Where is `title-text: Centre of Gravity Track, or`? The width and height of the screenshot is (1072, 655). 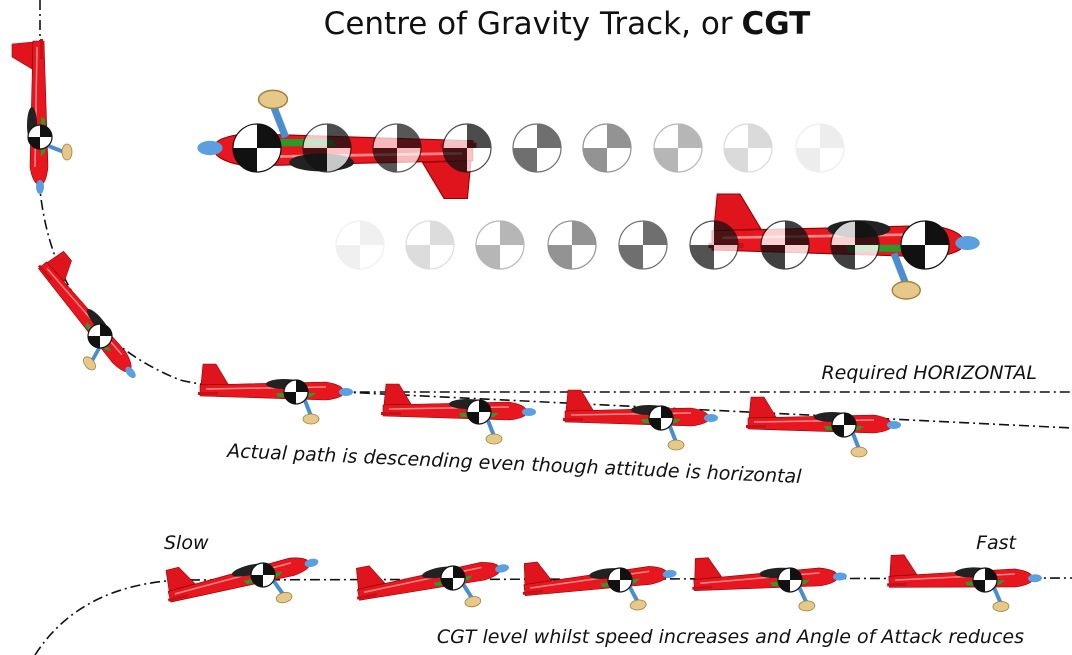
title-text: Centre of Gravity Track, or is located at coordinates (528, 24).